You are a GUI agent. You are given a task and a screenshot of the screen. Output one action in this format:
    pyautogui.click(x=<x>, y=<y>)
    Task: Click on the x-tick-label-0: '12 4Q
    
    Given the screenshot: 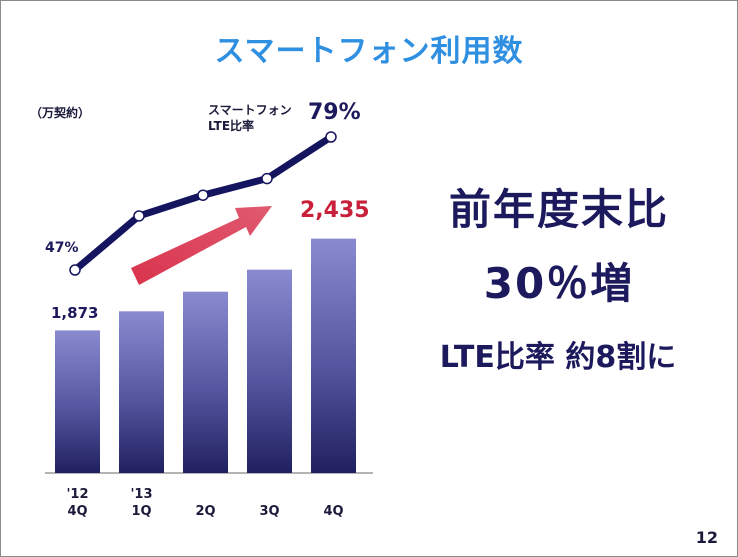 What is the action you would take?
    pyautogui.click(x=78, y=503)
    